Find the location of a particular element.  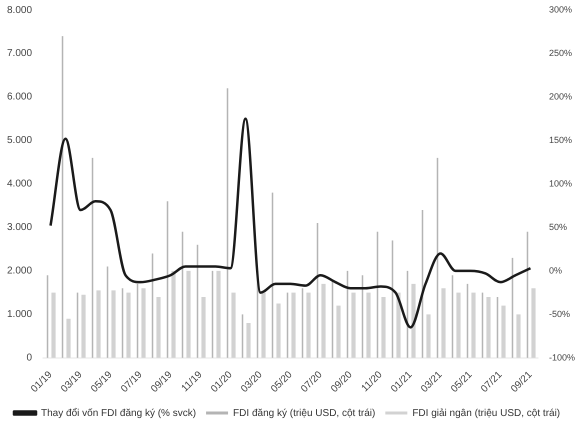

y-tick-label: 5.000 is located at coordinates (19, 140).